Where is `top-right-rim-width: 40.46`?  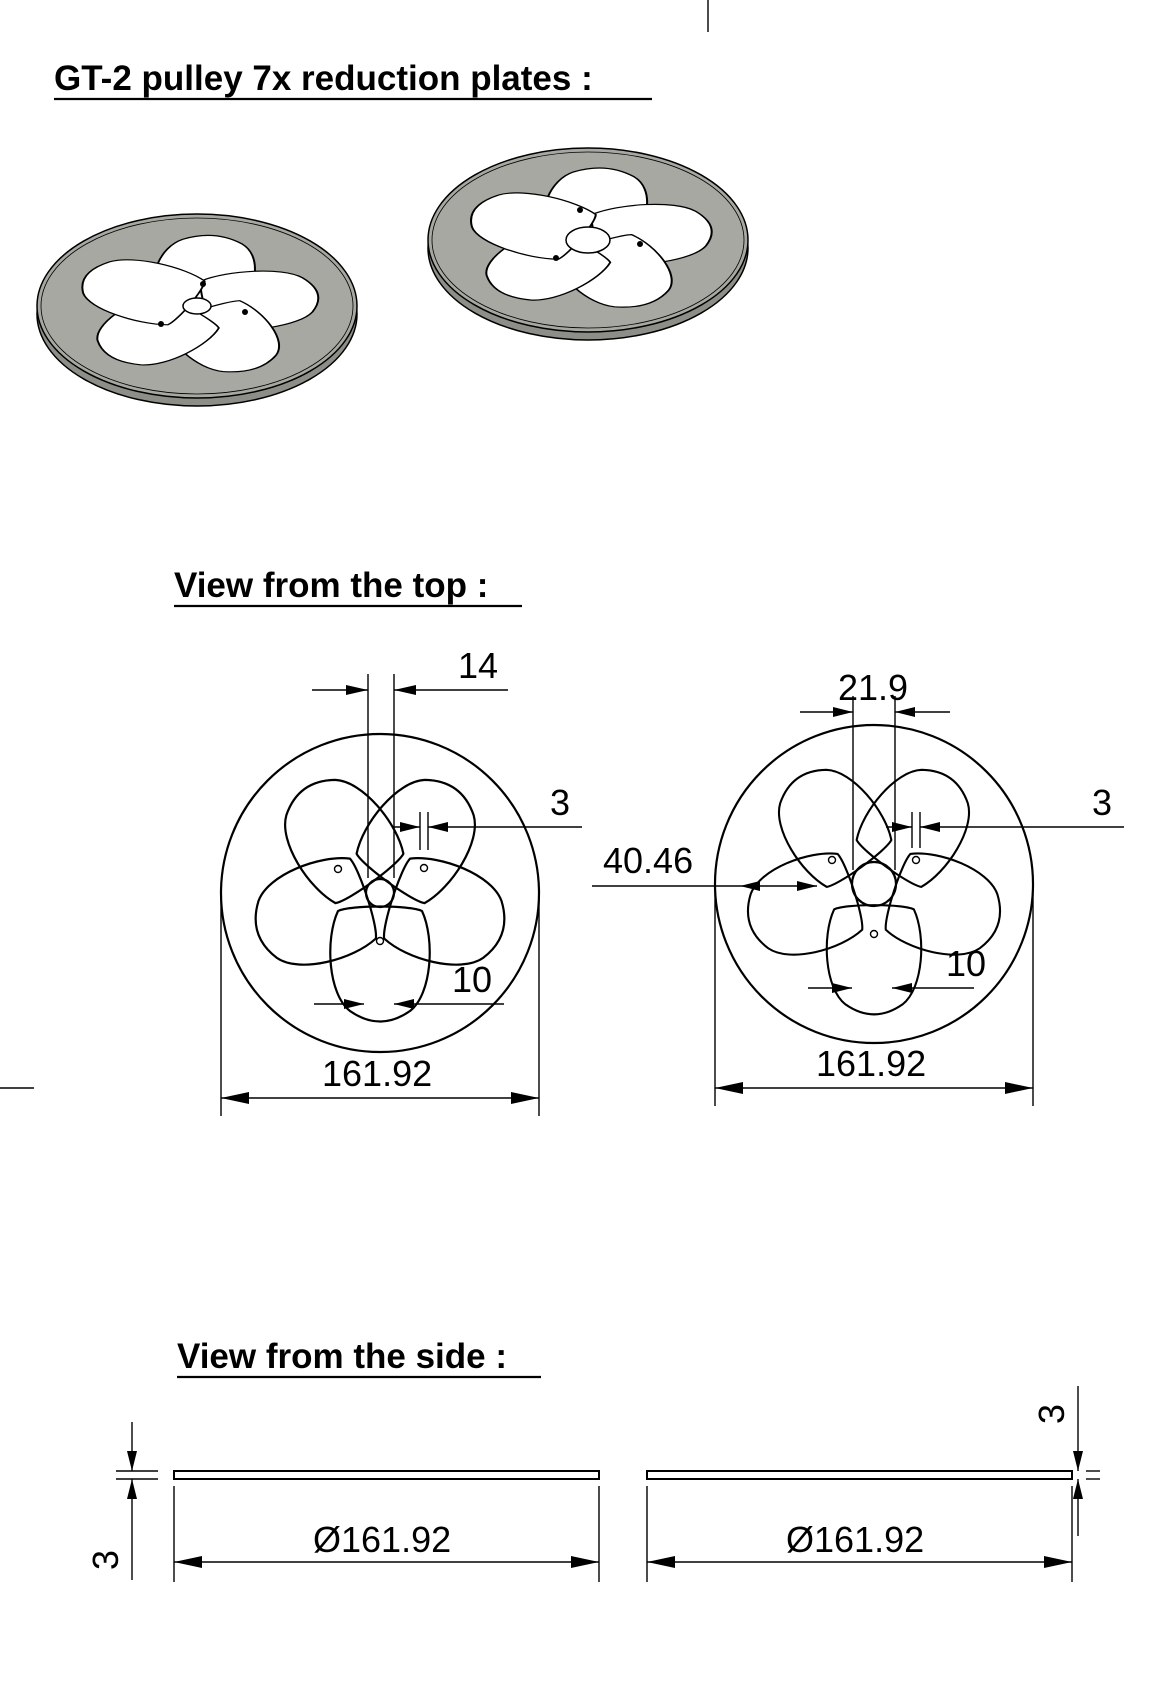
top-right-rim-width: 40.46 is located at coordinates (648, 860).